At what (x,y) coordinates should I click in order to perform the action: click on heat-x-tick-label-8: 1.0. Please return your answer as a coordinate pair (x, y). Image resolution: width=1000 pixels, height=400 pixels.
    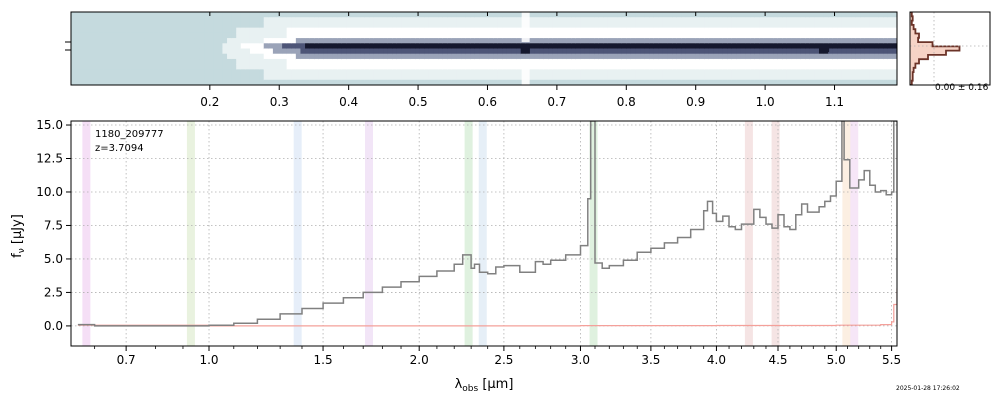
    Looking at the image, I should click on (765, 102).